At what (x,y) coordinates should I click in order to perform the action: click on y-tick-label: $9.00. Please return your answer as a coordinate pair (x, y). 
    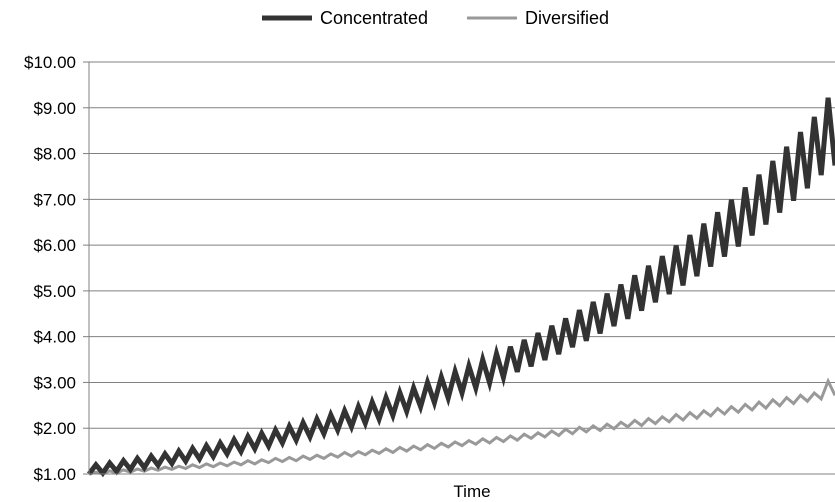
    Looking at the image, I should click on (54, 108).